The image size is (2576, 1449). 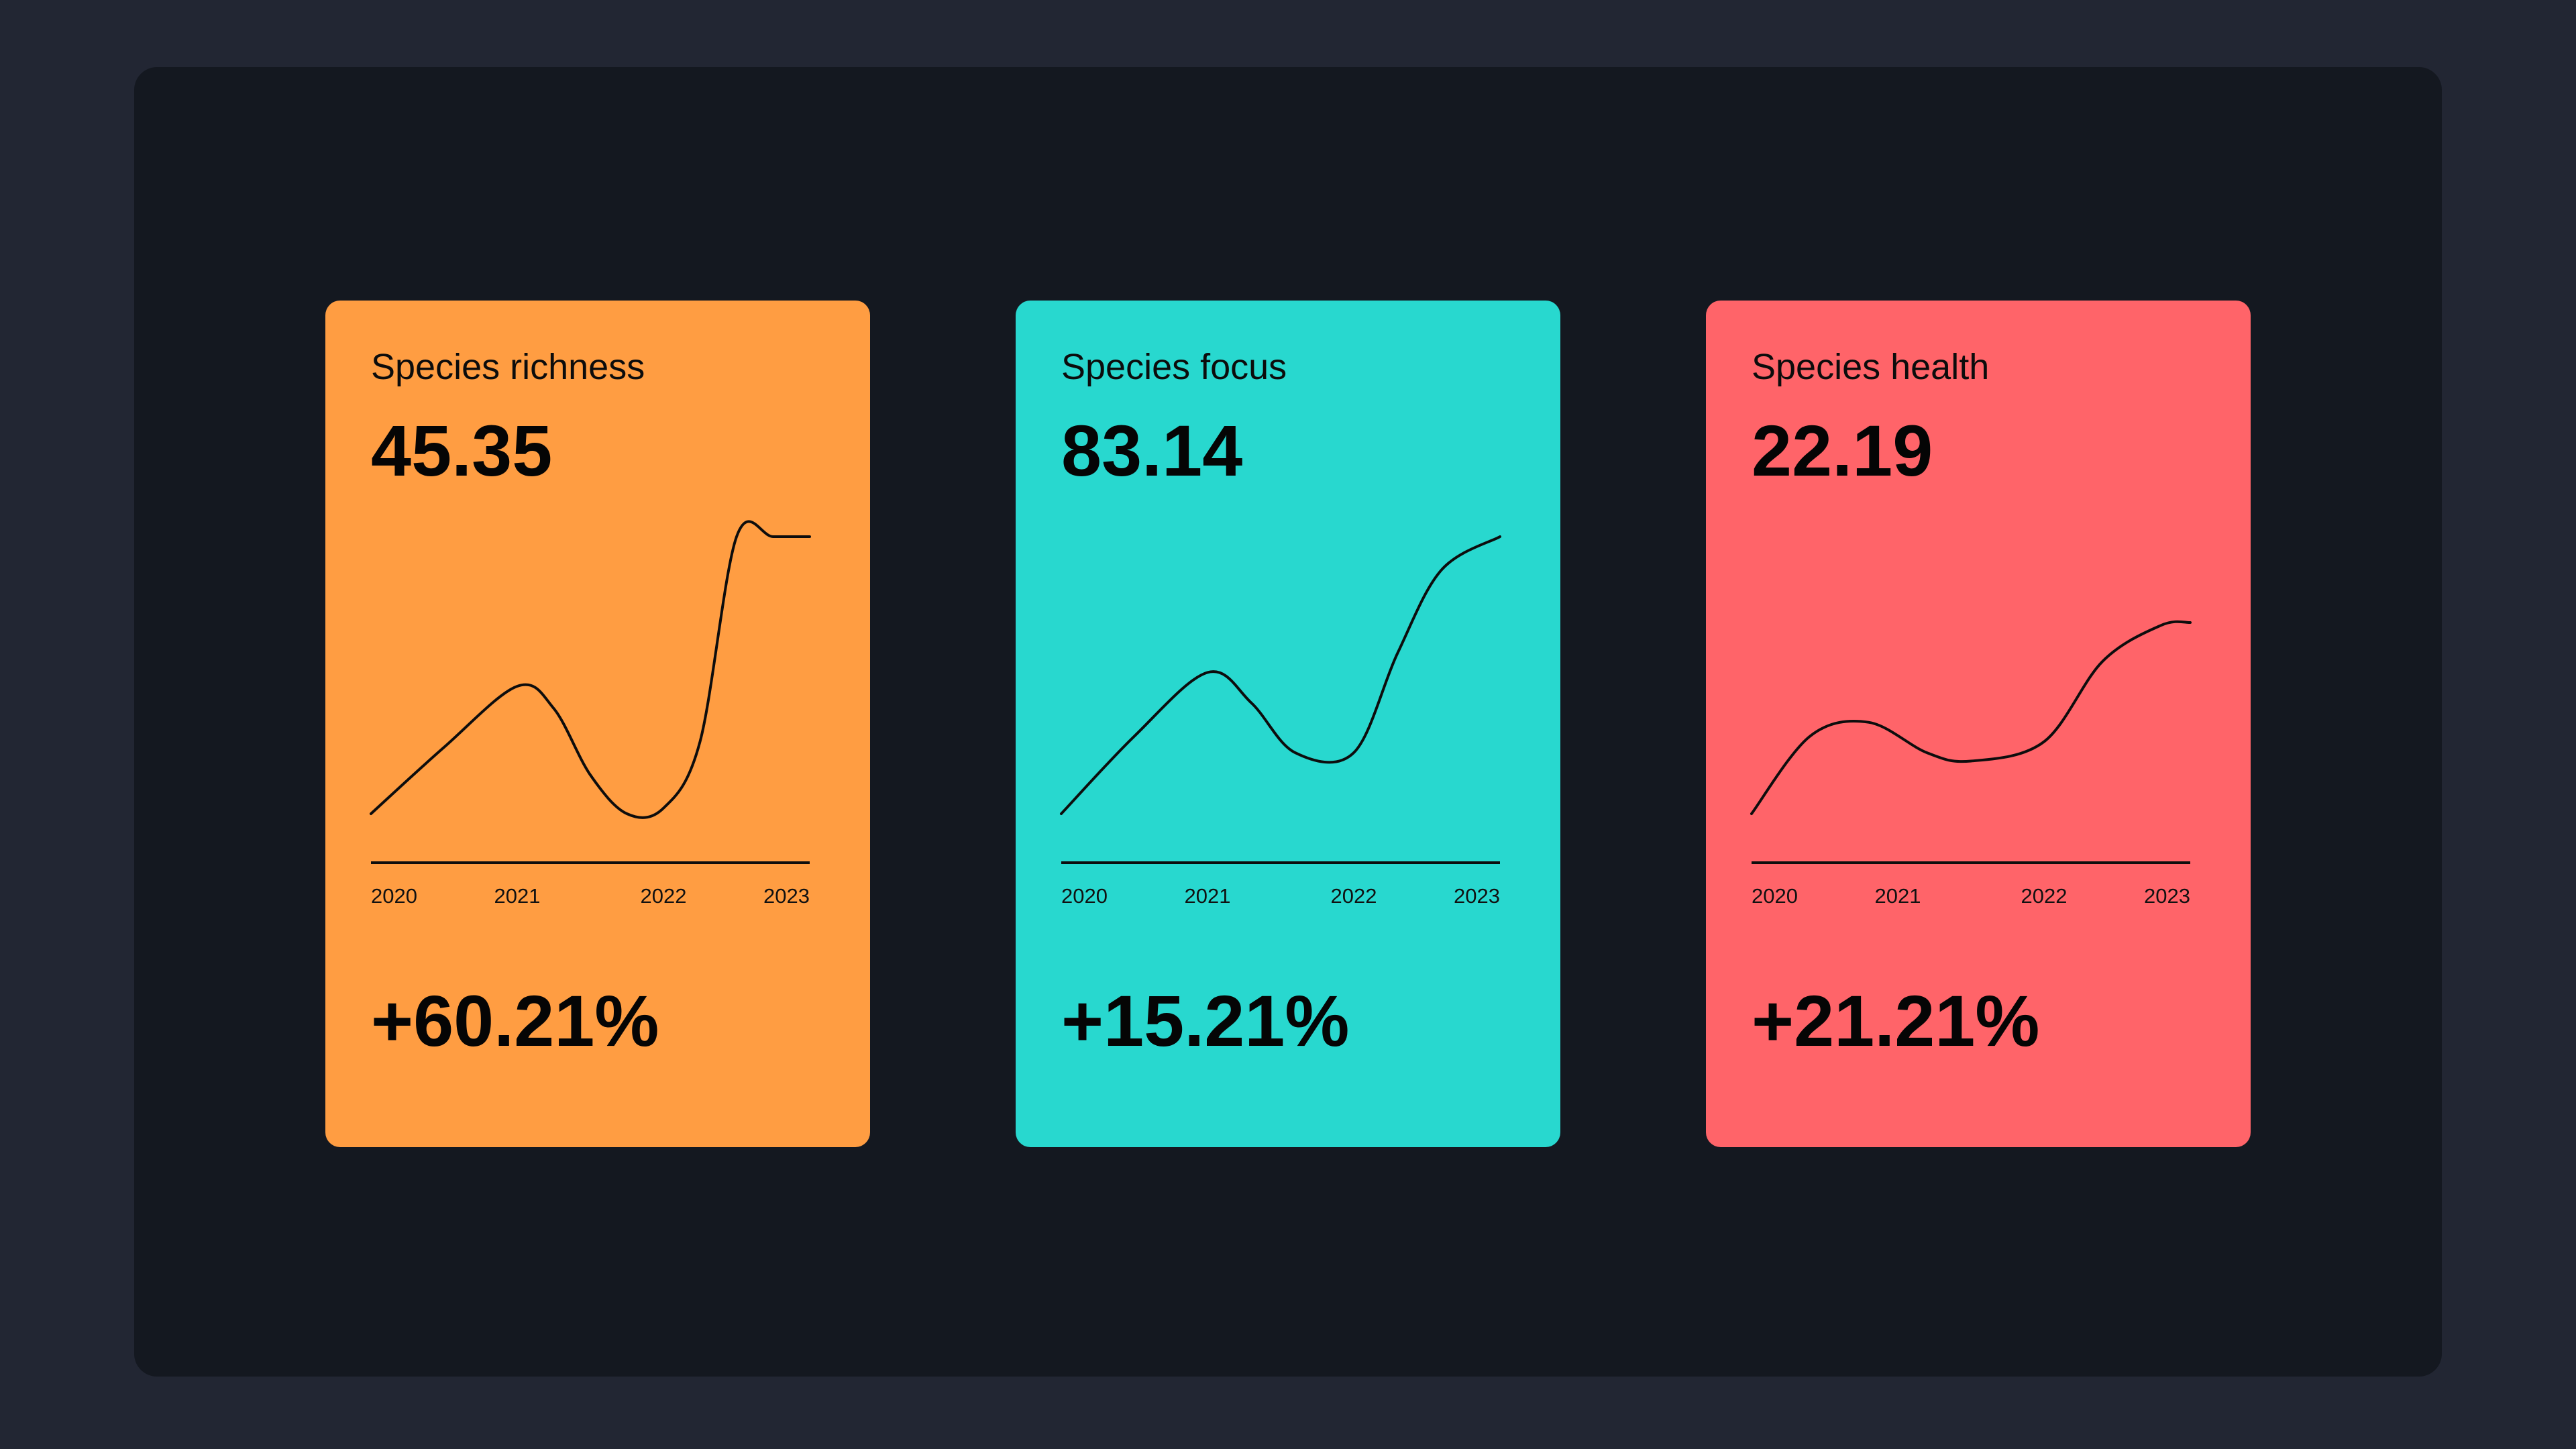 I want to click on card-value: 45.35, so click(x=462, y=450).